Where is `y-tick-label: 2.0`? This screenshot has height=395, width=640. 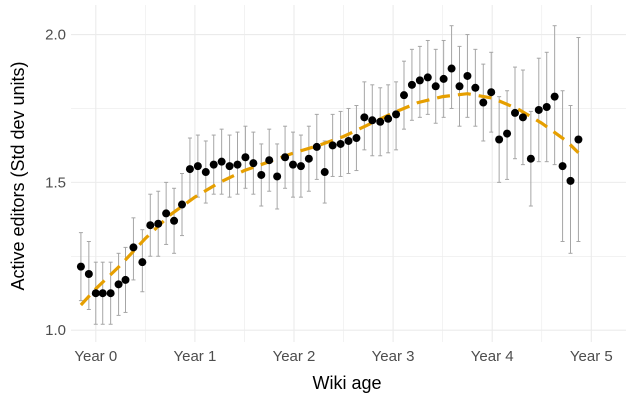
y-tick-label: 2.0 is located at coordinates (55, 35).